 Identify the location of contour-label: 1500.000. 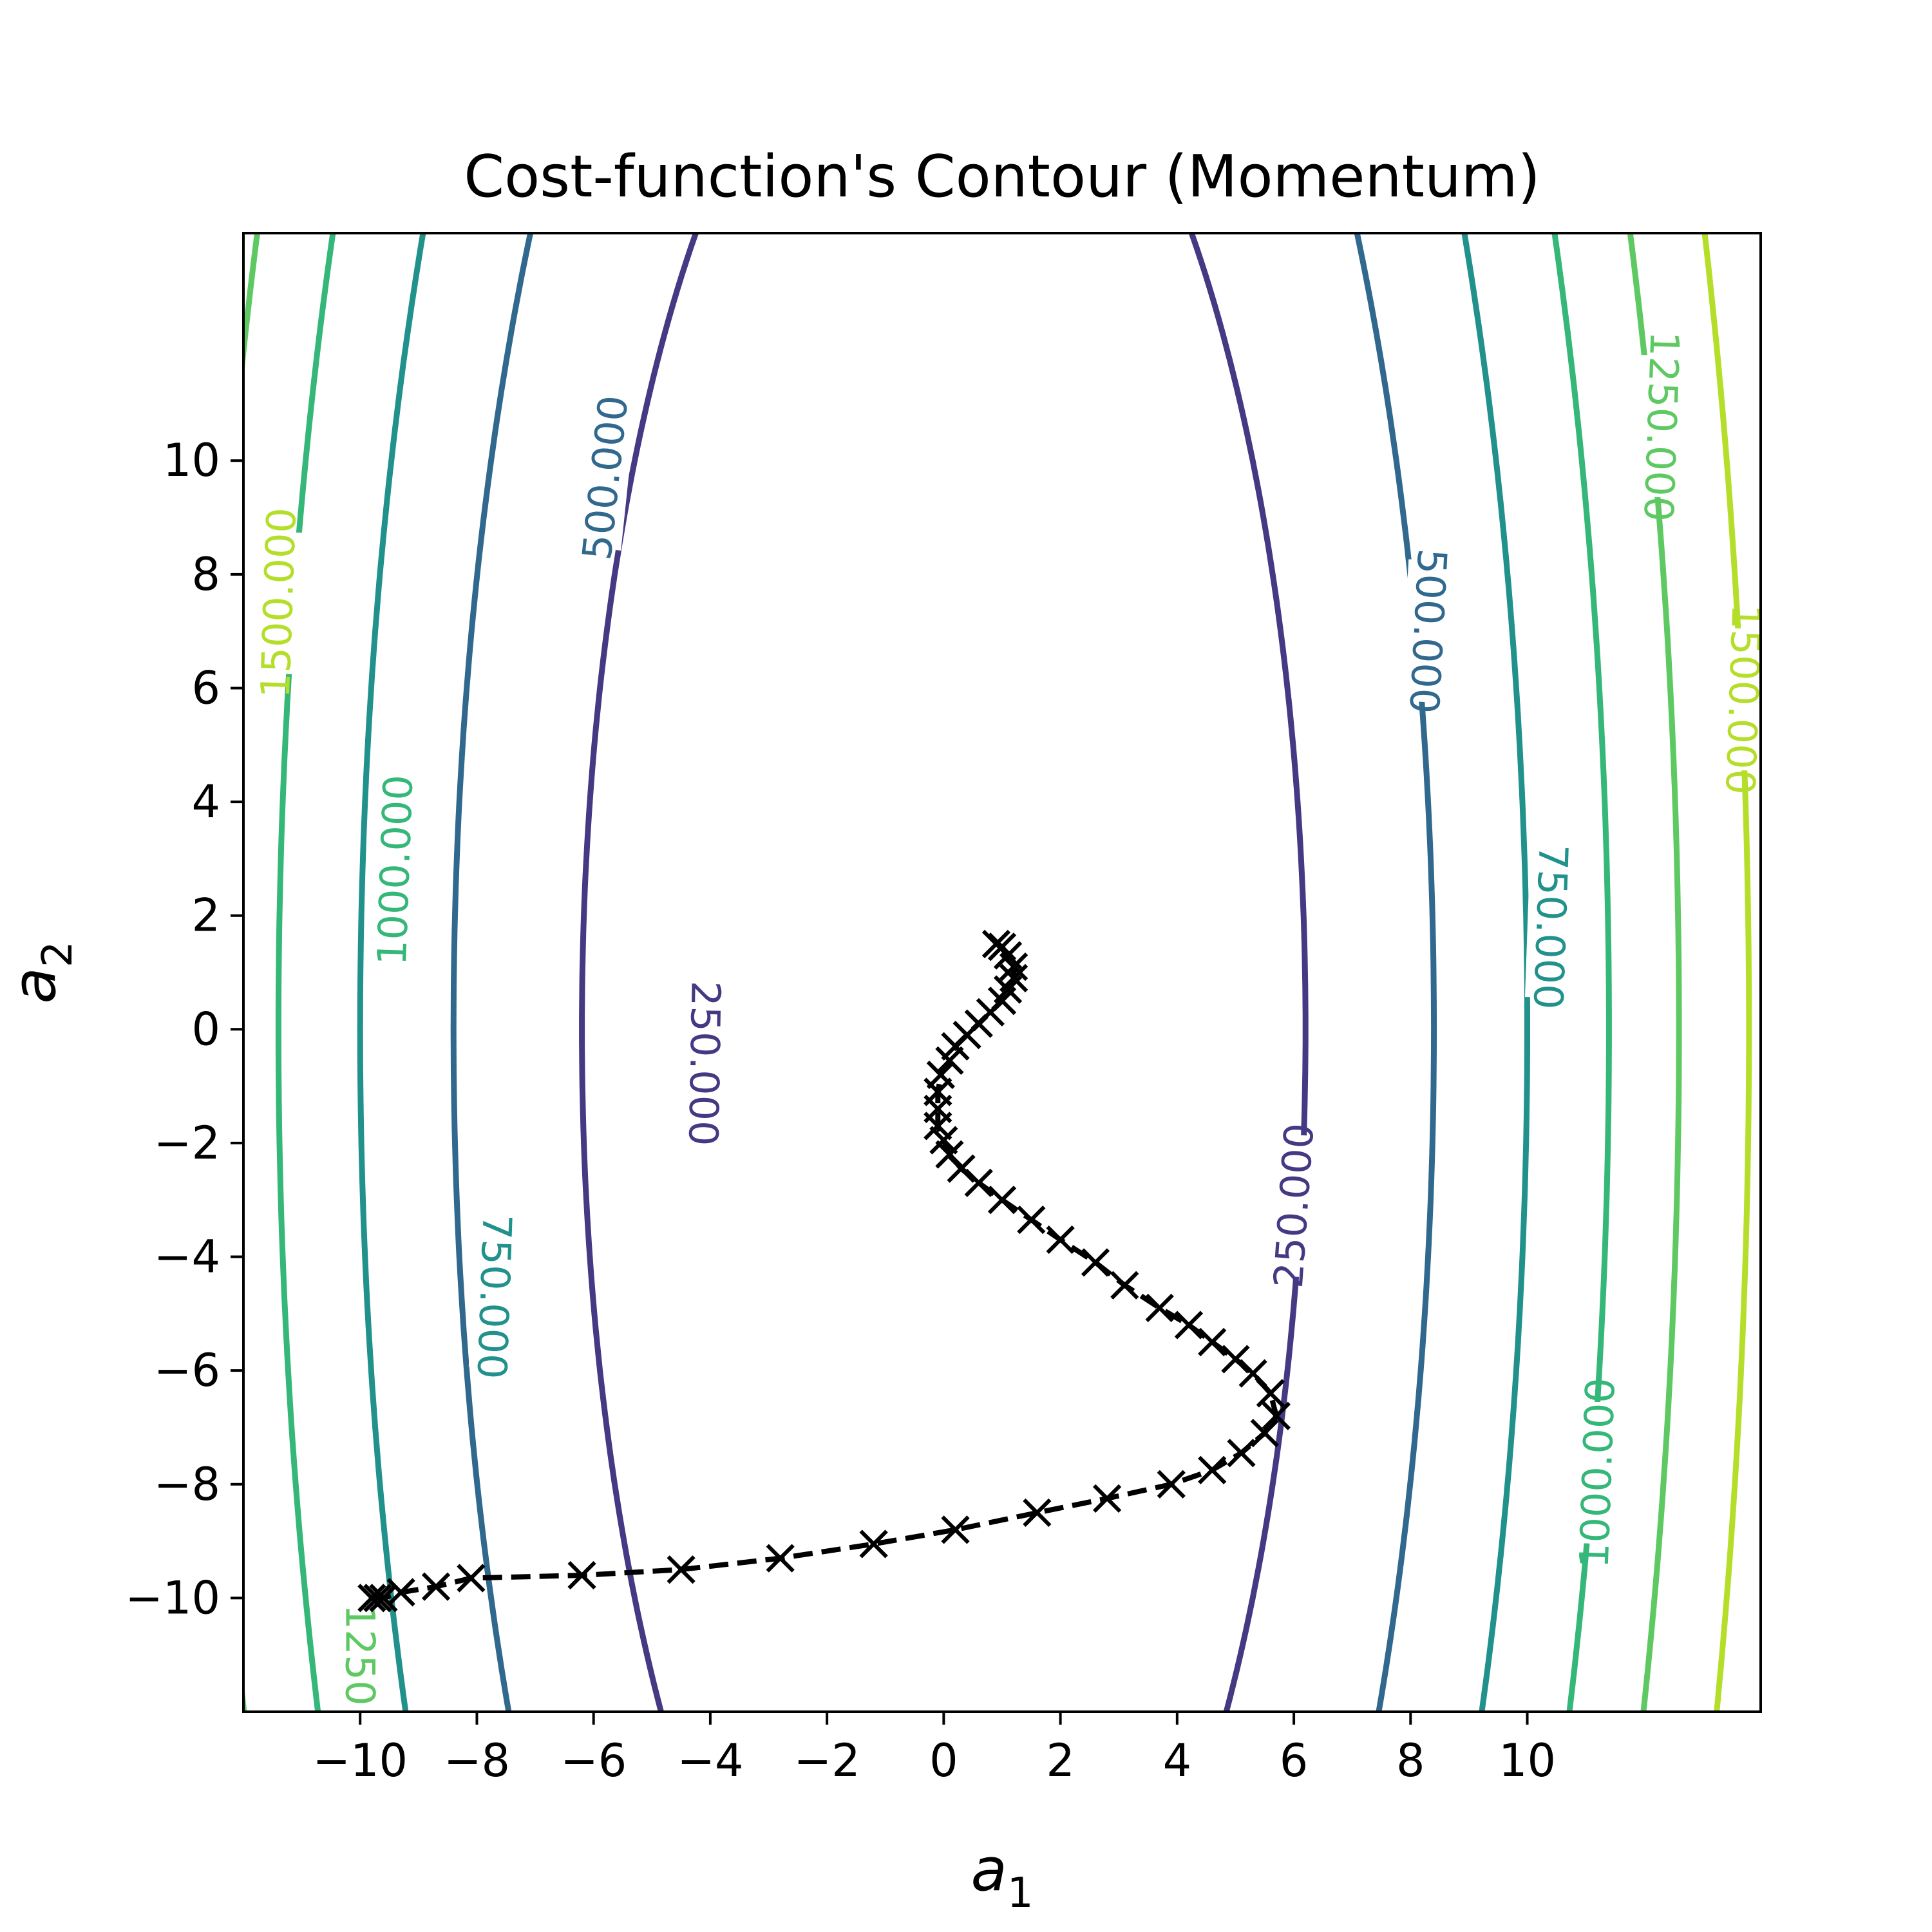
(278, 603).